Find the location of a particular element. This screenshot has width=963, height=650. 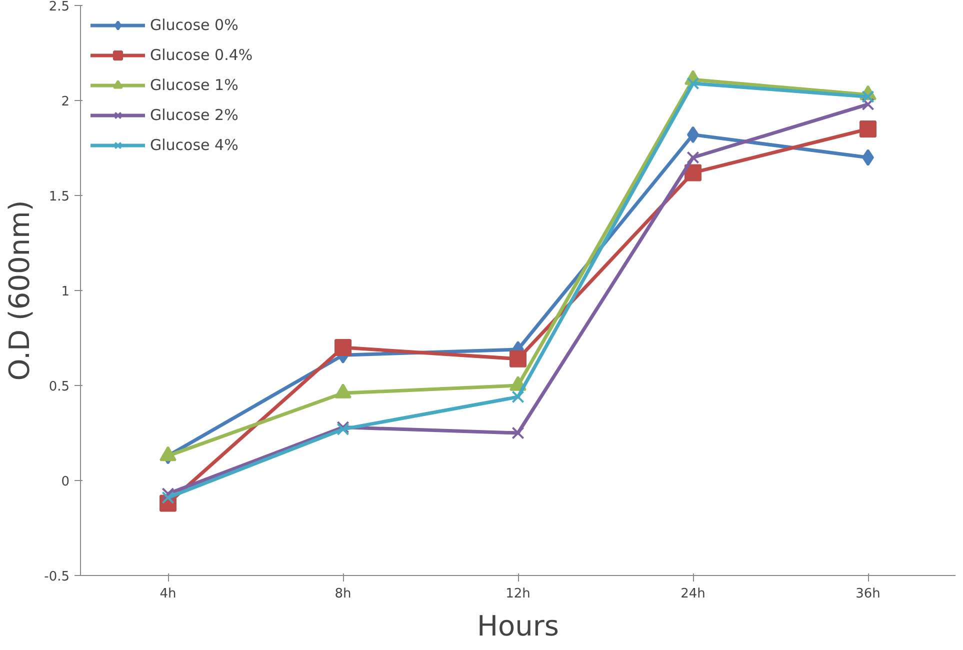

x-tick-label: 8h is located at coordinates (343, 594).